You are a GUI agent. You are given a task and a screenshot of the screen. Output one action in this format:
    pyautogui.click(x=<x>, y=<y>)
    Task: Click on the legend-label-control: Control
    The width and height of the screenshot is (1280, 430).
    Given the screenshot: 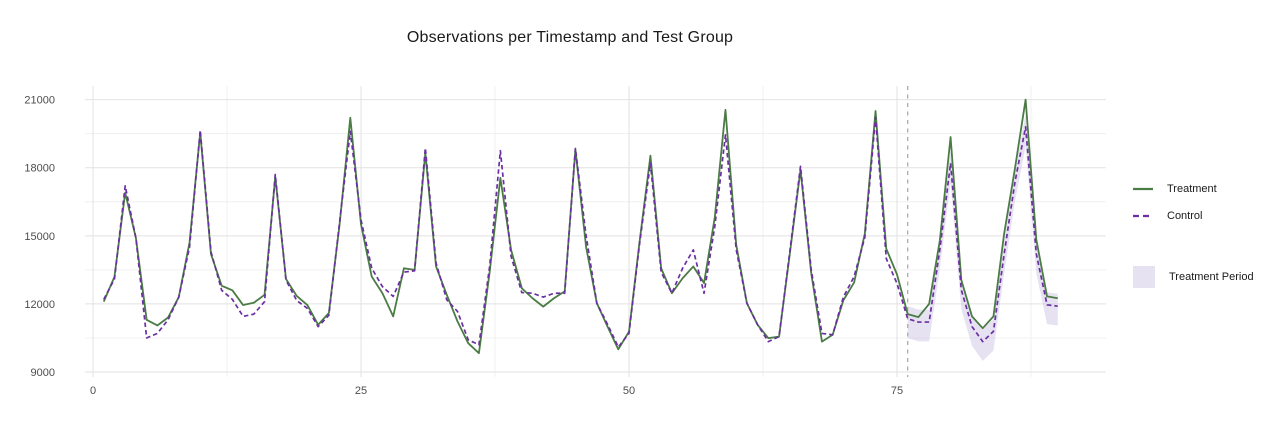 What is the action you would take?
    pyautogui.click(x=1185, y=215)
    